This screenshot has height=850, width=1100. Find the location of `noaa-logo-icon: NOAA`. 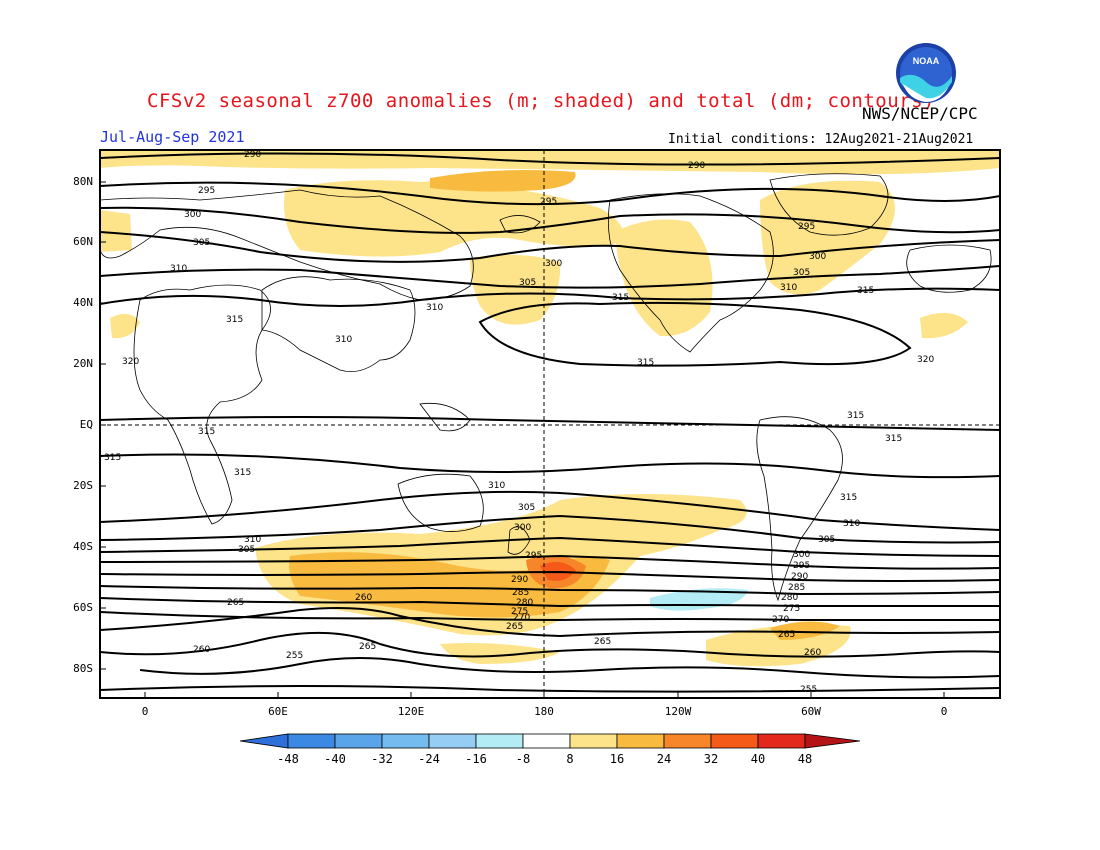

noaa-logo-icon: NOAA is located at coordinates (926, 73).